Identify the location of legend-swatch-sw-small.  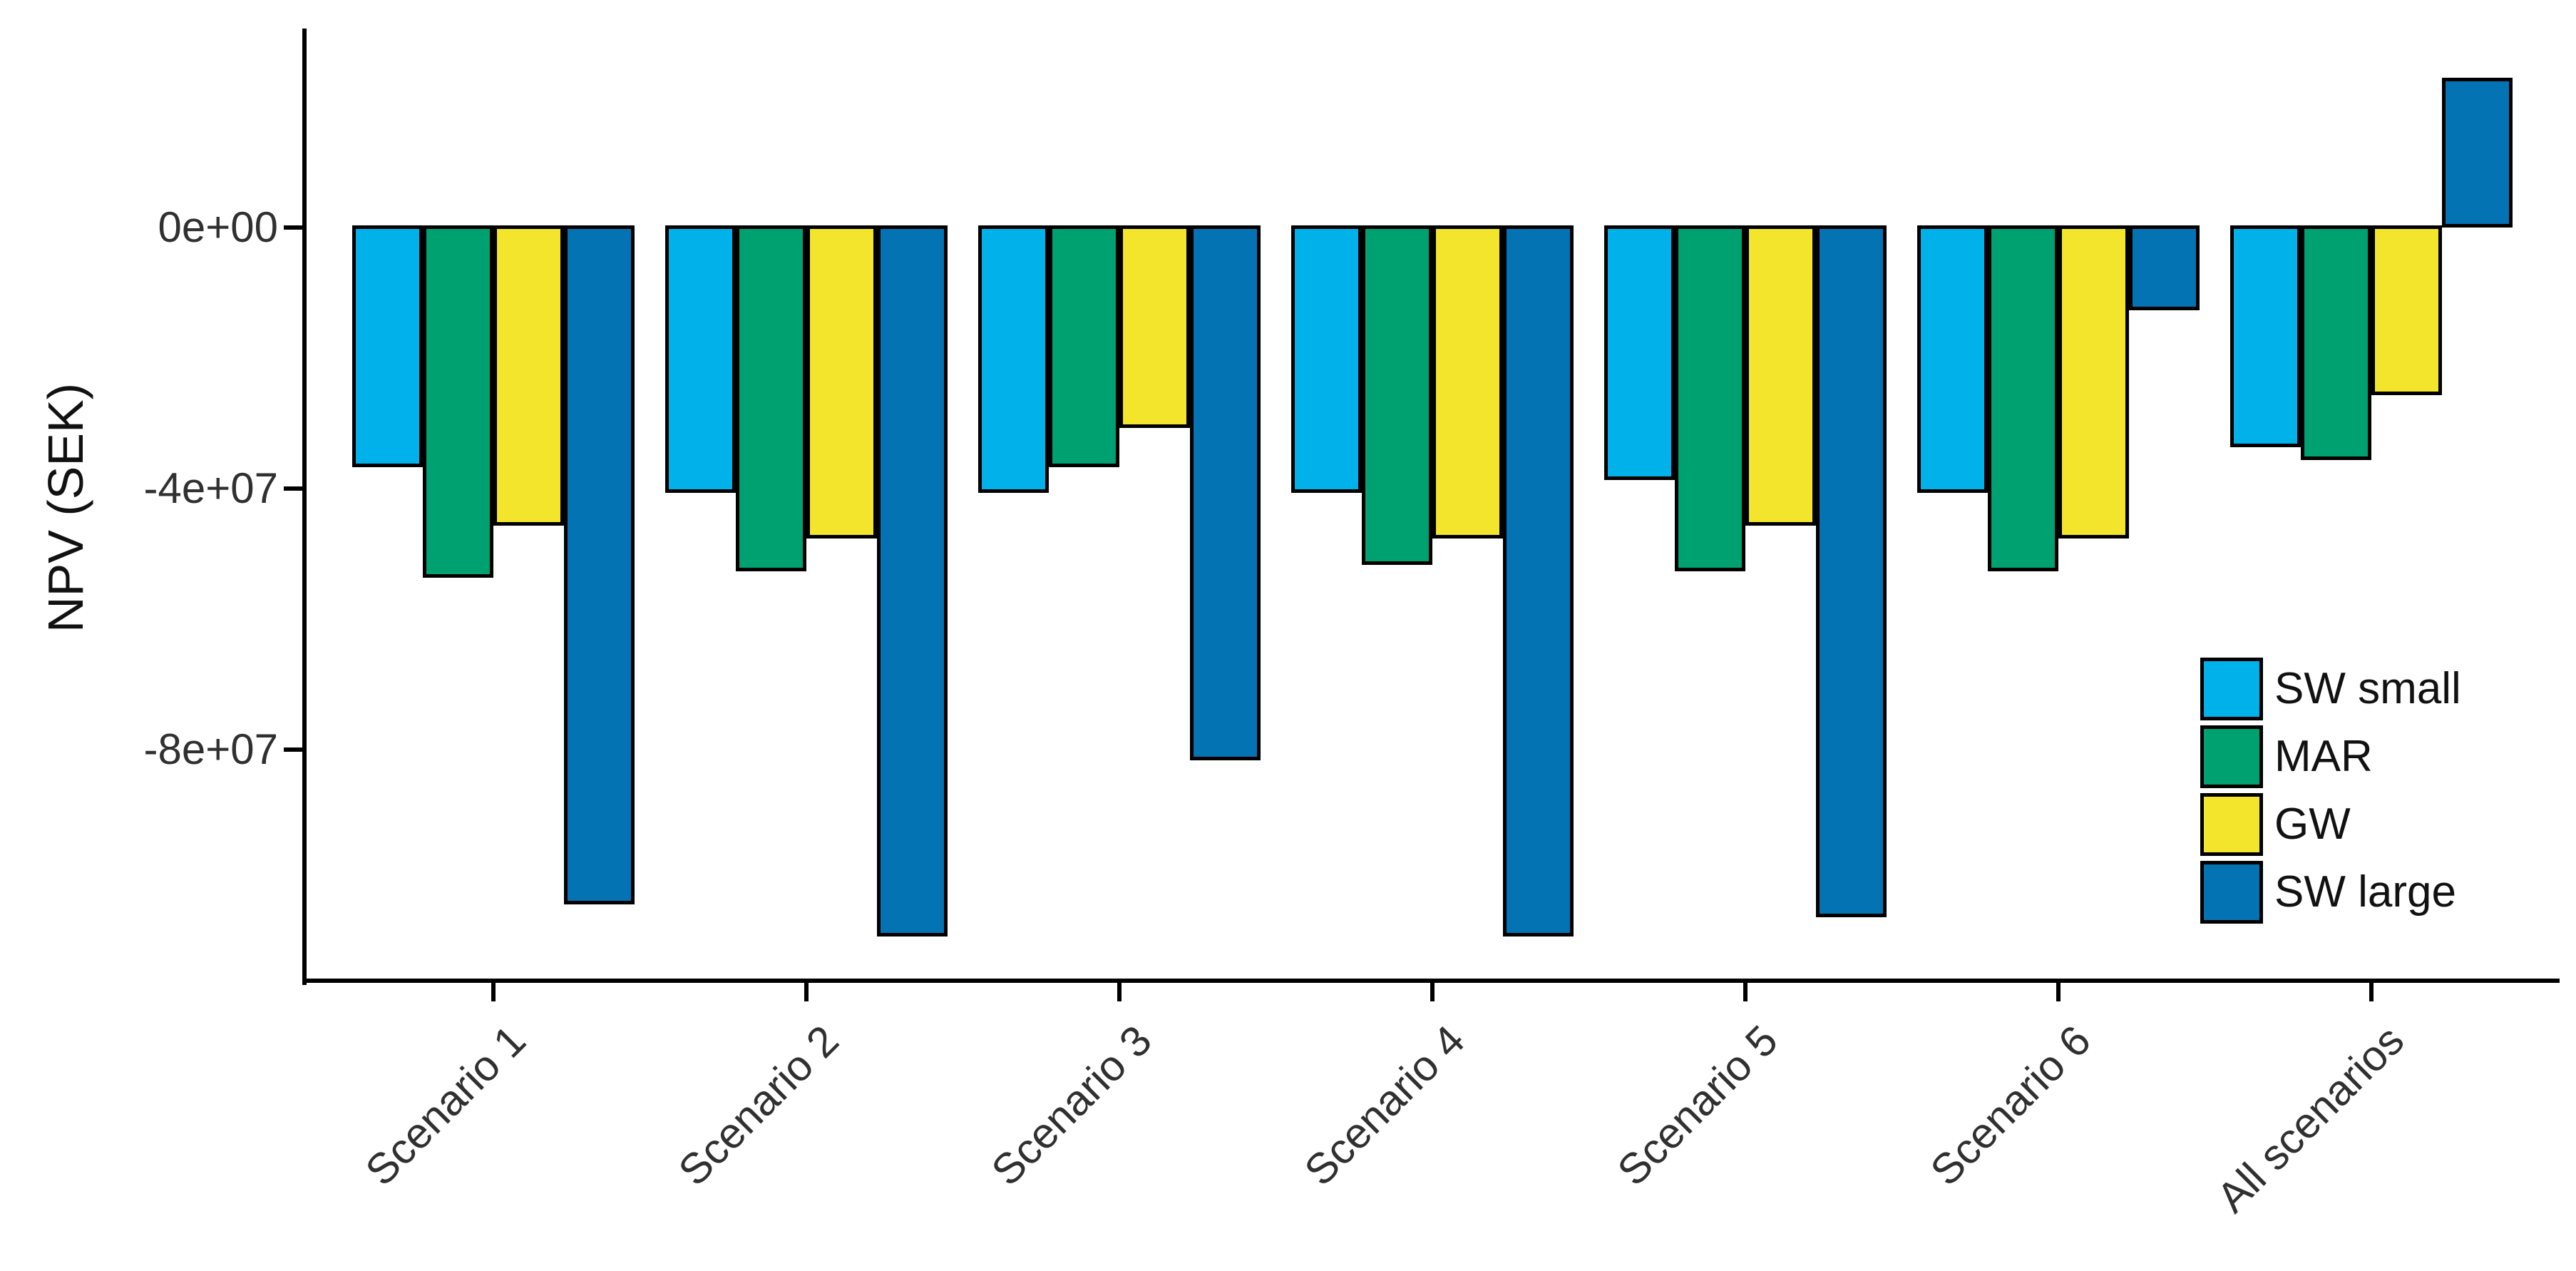
(2231, 689).